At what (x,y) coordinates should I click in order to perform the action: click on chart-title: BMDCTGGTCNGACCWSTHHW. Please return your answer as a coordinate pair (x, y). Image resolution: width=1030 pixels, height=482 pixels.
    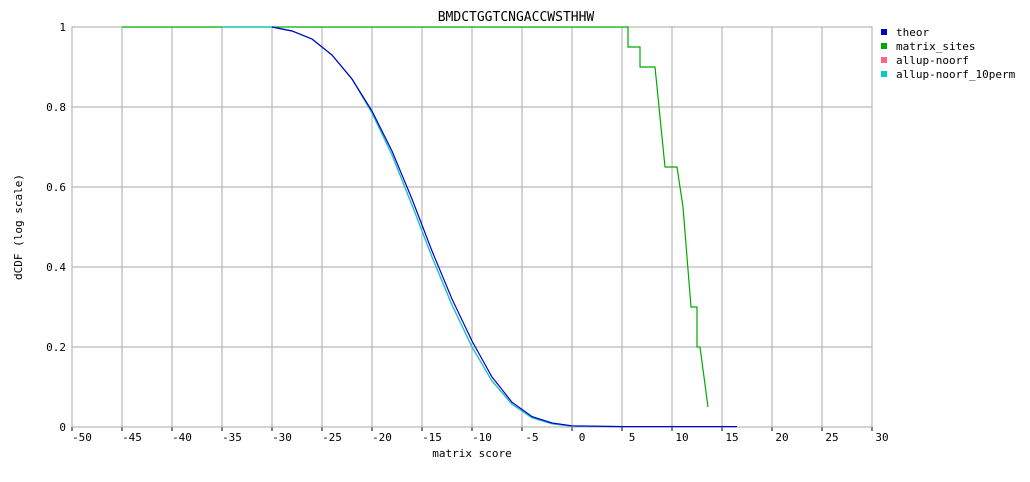
    Looking at the image, I should click on (516, 17).